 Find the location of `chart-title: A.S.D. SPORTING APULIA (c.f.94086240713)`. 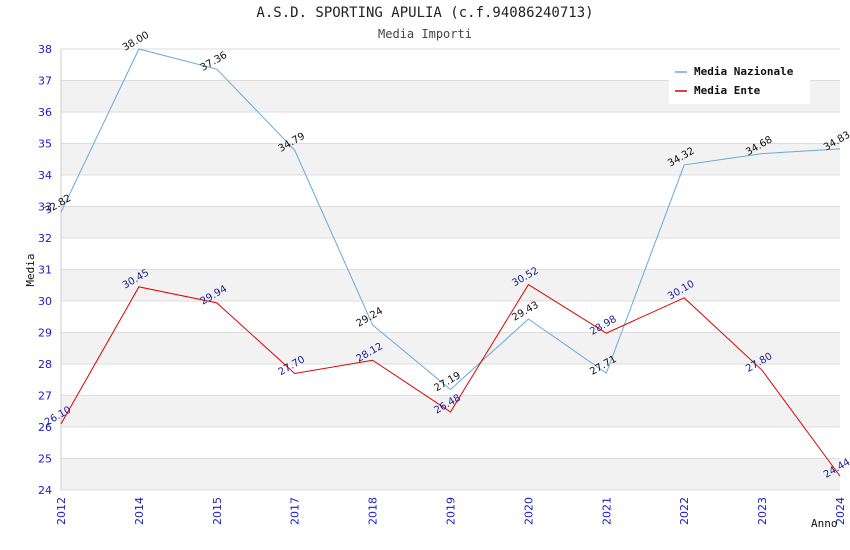

chart-title: A.S.D. SPORTING APULIA (c.f.94086240713) is located at coordinates (425, 13).